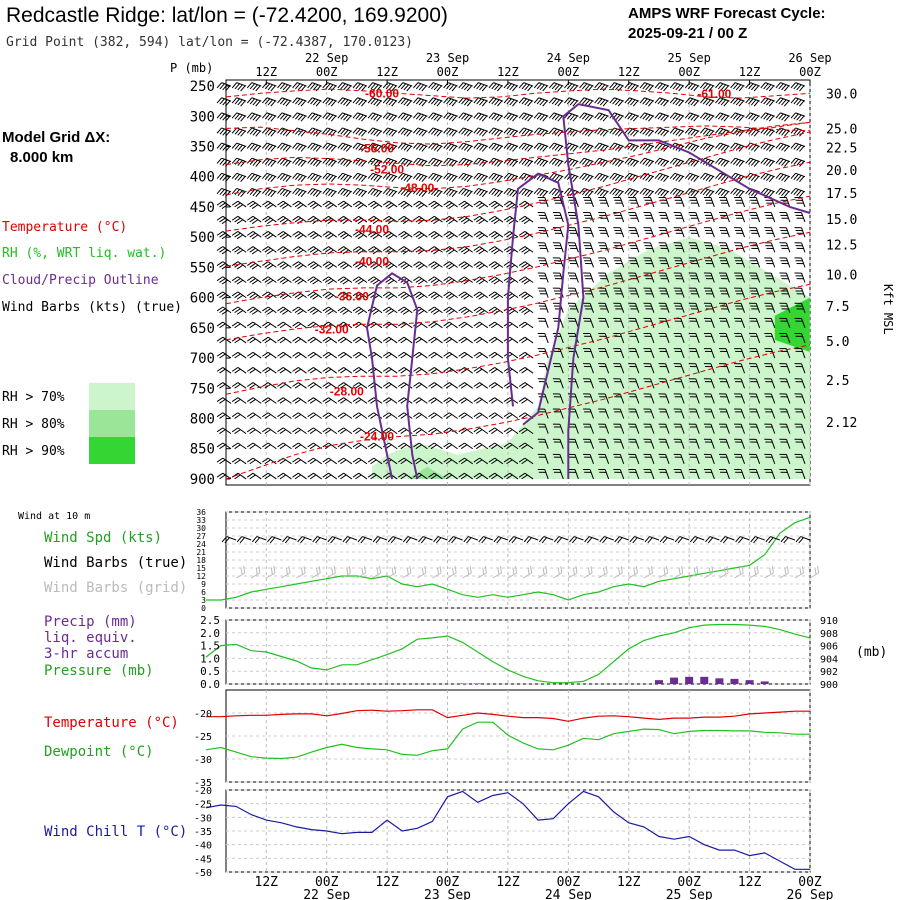 This screenshot has height=900, width=900. Describe the element at coordinates (727, 13) in the screenshot. I see `forecast-cycle-label: AMPS WRF Forecast Cycle:` at that location.